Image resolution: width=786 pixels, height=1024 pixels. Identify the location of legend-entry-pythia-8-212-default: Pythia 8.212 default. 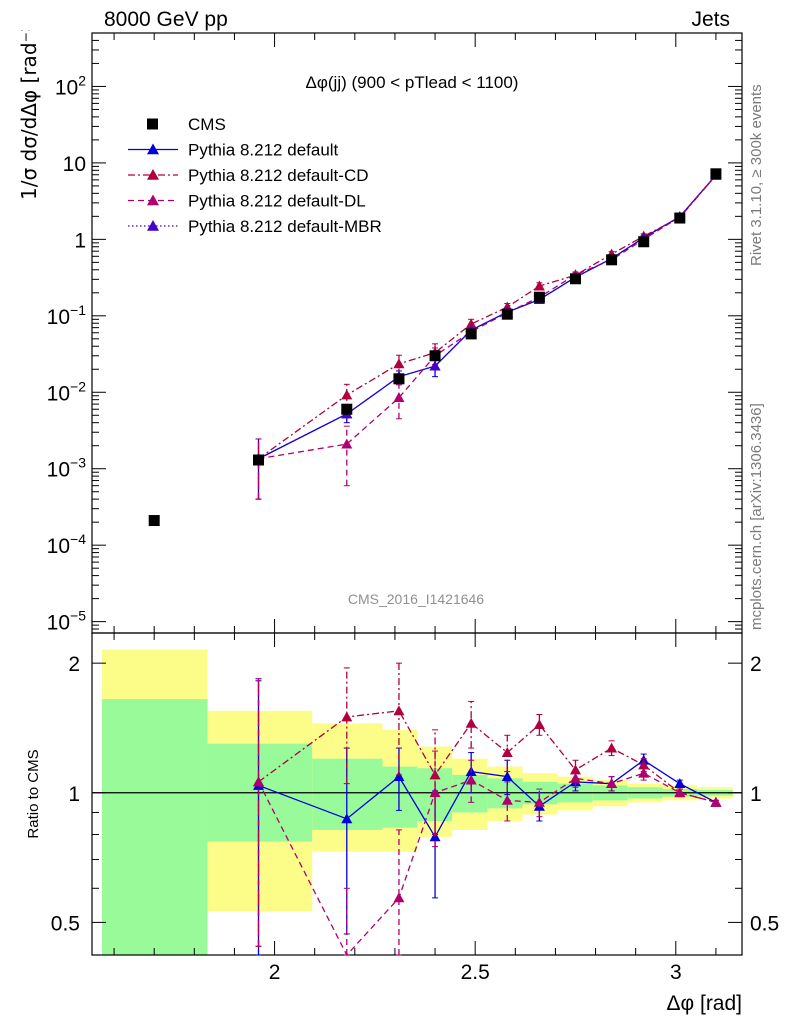
(233, 150).